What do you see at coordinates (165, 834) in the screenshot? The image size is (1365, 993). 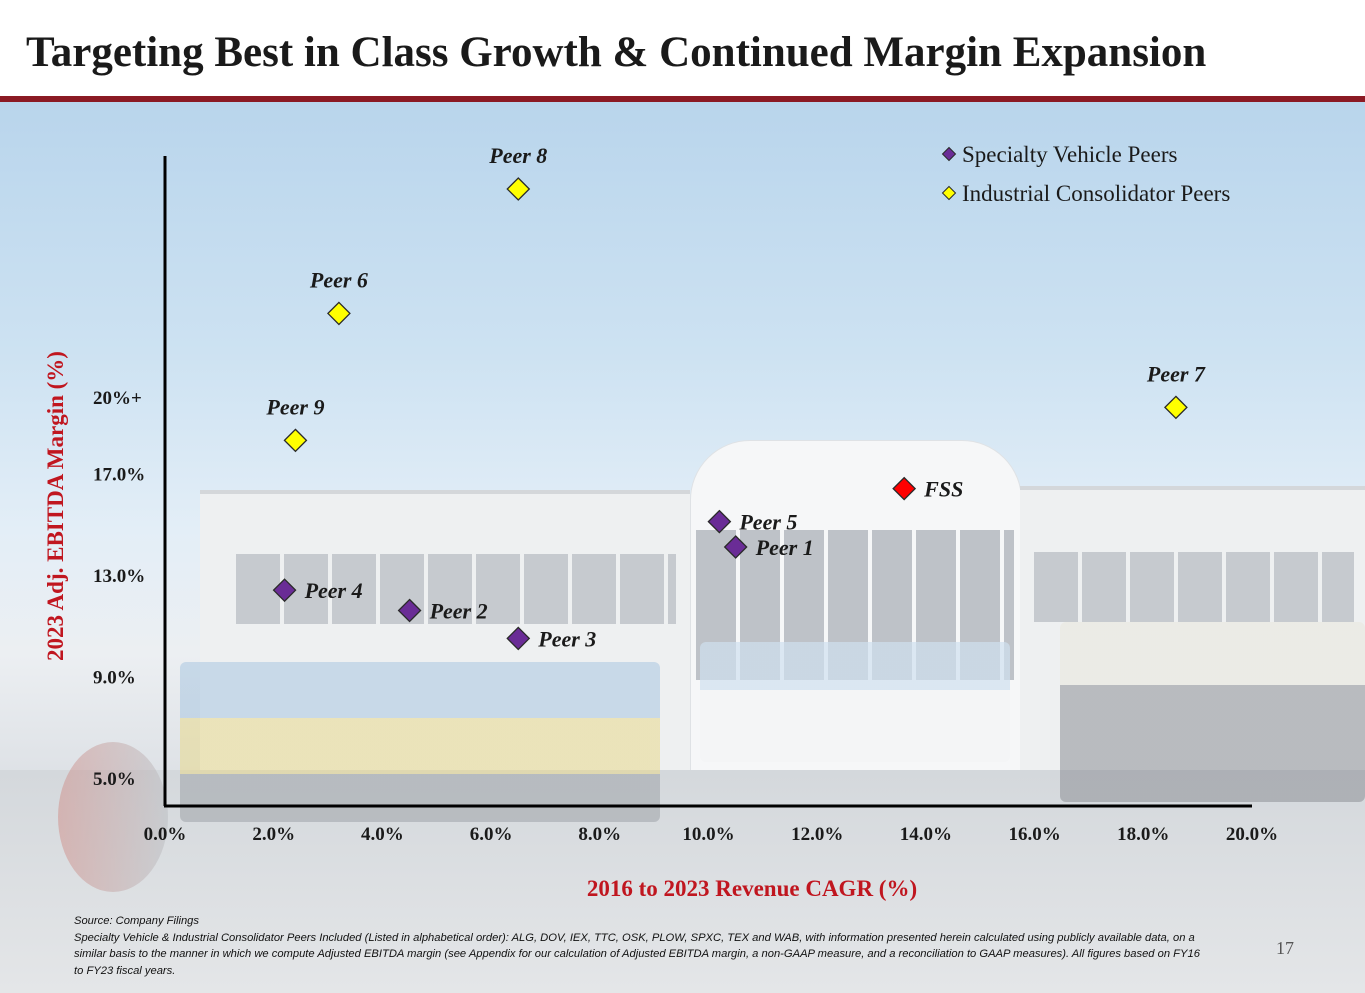 I see `x-tick-label: 0.0%` at bounding box center [165, 834].